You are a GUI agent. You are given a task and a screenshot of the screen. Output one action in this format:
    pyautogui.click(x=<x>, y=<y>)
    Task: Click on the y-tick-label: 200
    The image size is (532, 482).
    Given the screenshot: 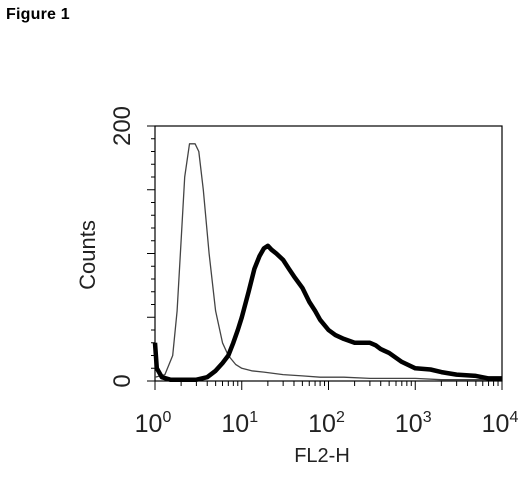 What is the action you would take?
    pyautogui.click(x=122, y=126)
    